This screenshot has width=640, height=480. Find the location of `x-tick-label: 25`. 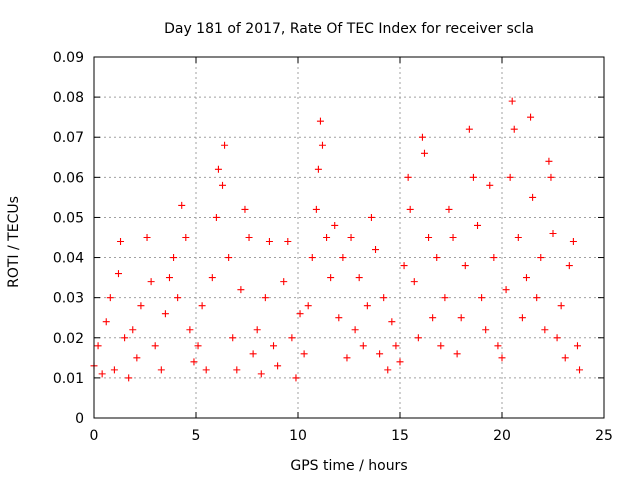

x-tick-label: 25 is located at coordinates (604, 436).